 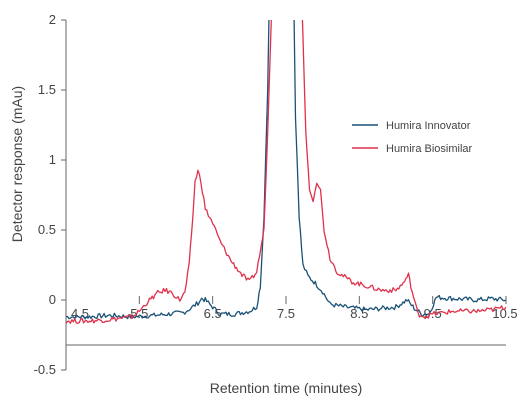 I want to click on y-tick-label: 1, so click(x=52, y=159).